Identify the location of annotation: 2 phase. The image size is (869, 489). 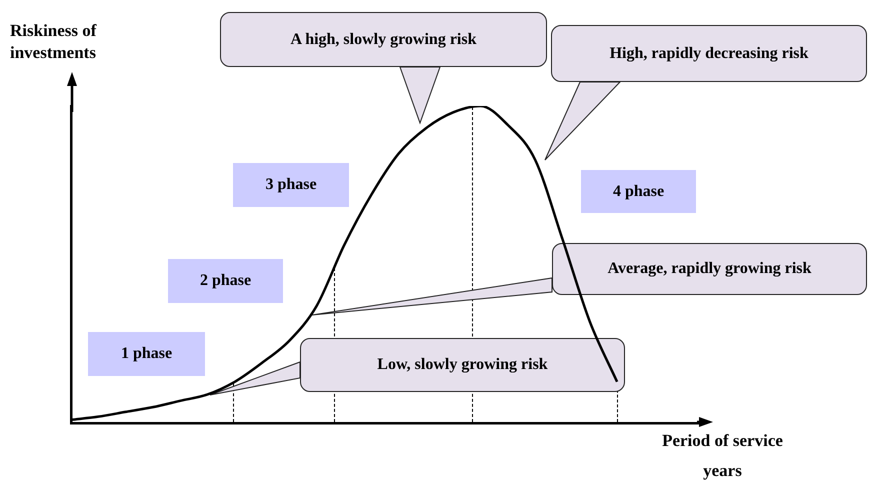
(226, 281).